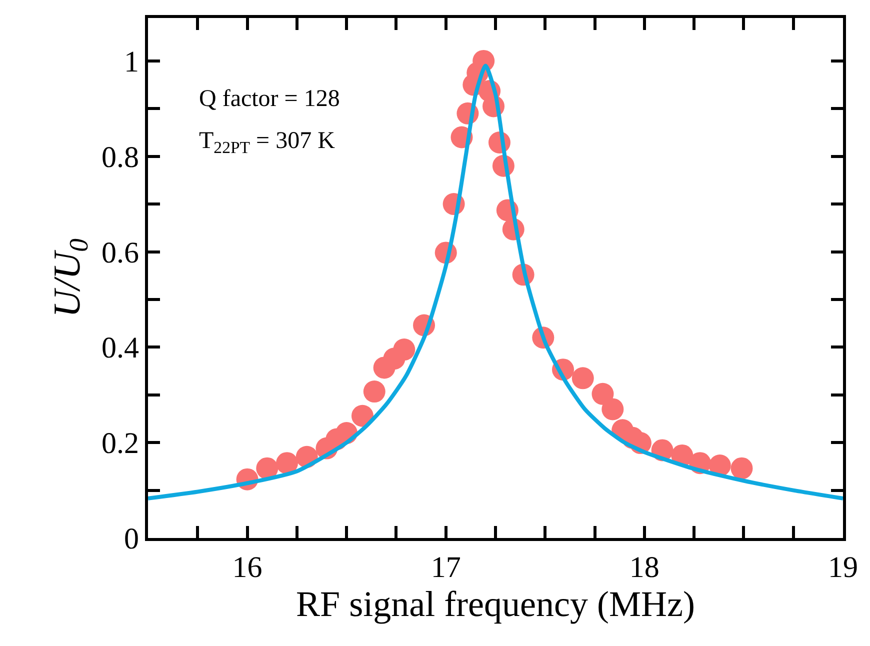 The height and width of the screenshot is (646, 870). What do you see at coordinates (120, 253) in the screenshot?
I see `y-tick-label: 0.6` at bounding box center [120, 253].